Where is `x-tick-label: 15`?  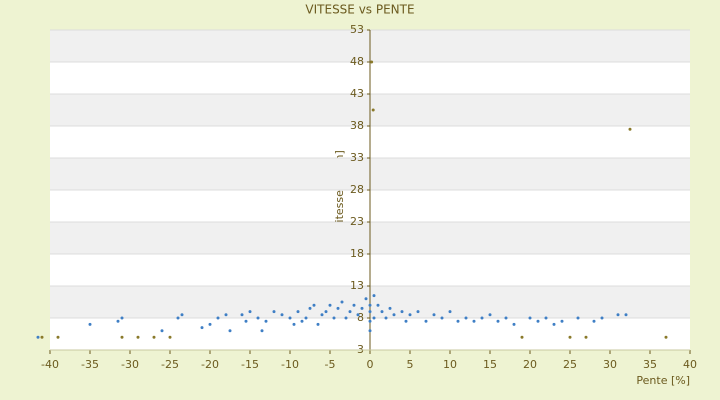
x-tick-label: 15 is located at coordinates (490, 364).